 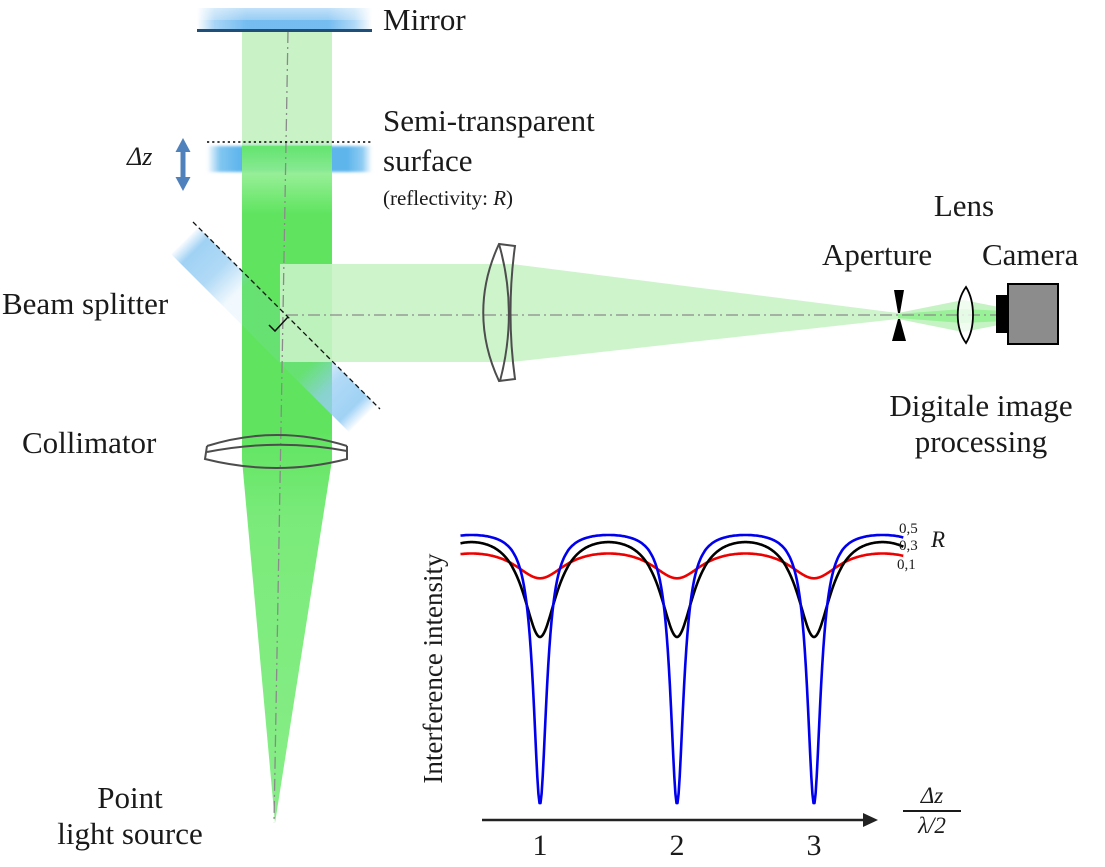 What do you see at coordinates (438, 198) in the screenshot?
I see `reflectivity-prefix: (reflectivity:` at bounding box center [438, 198].